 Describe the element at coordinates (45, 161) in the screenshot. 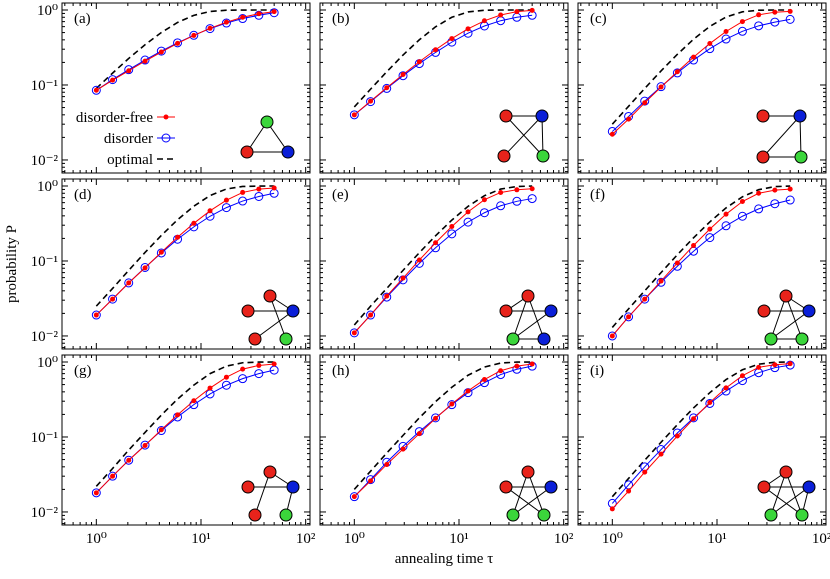

I see `y-tick-label: 10⁻²` at that location.